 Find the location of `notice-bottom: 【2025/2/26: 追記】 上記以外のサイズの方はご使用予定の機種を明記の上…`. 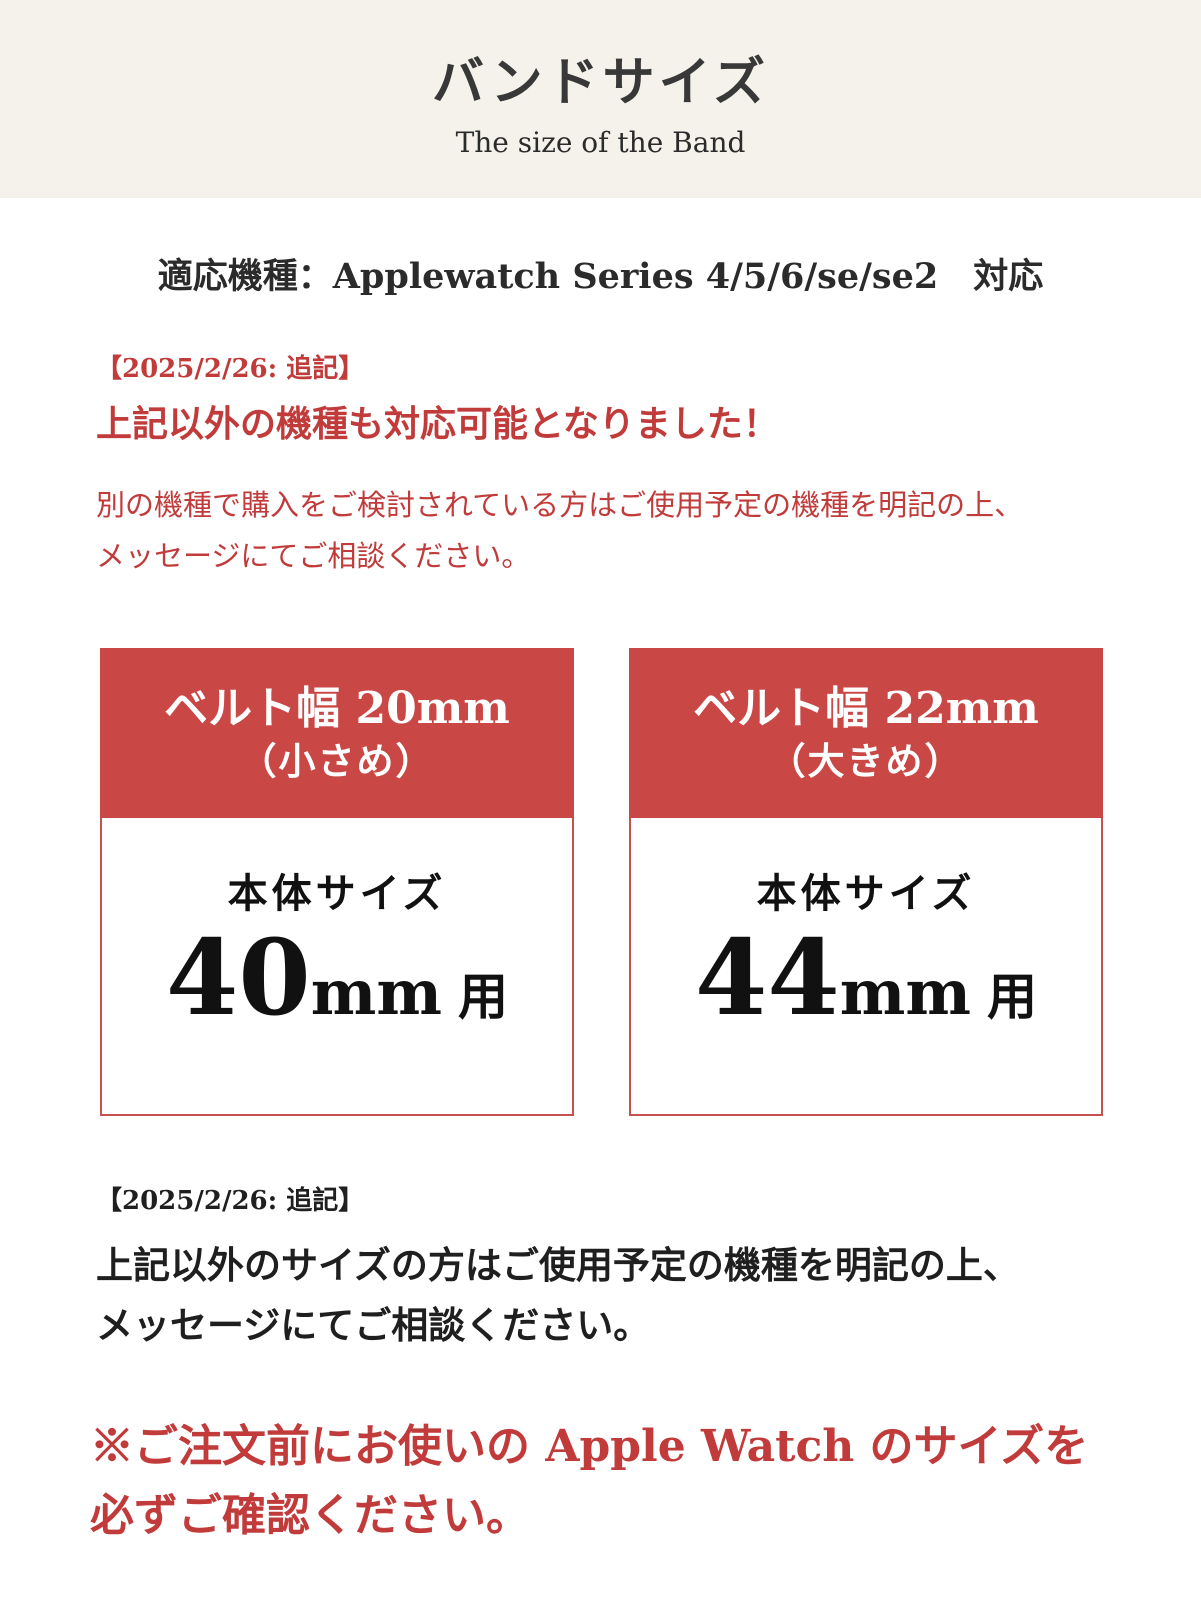

notice-bottom: 【2025/2/26: 追記】 上記以外のサイズの方はご使用予定の機種を明記の上… is located at coordinates (603, 1270).